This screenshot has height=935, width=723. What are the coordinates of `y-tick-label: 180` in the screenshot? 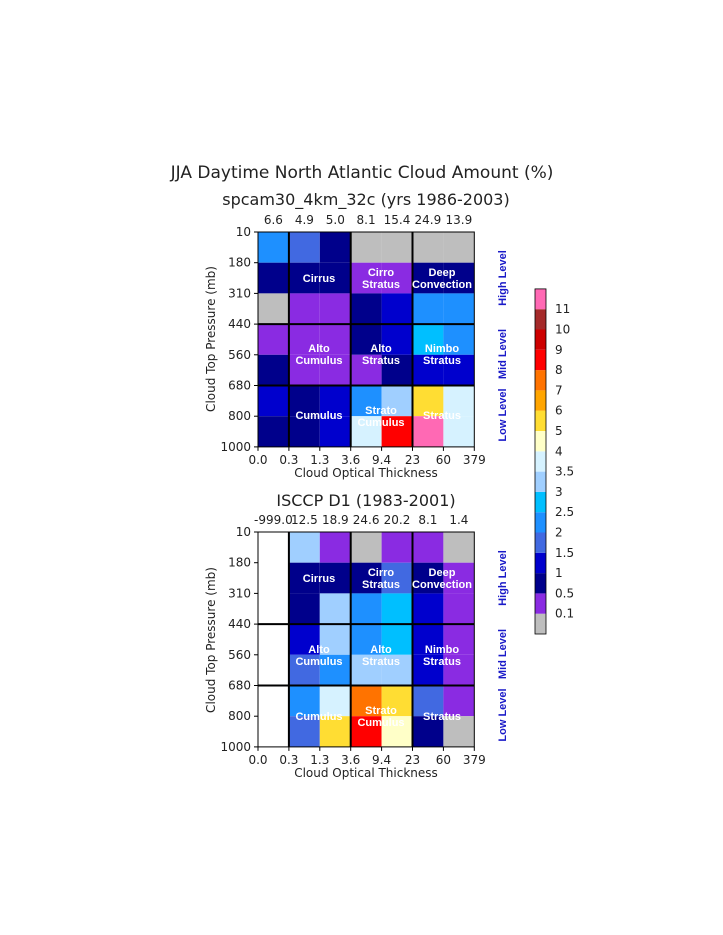 It's located at (239, 563).